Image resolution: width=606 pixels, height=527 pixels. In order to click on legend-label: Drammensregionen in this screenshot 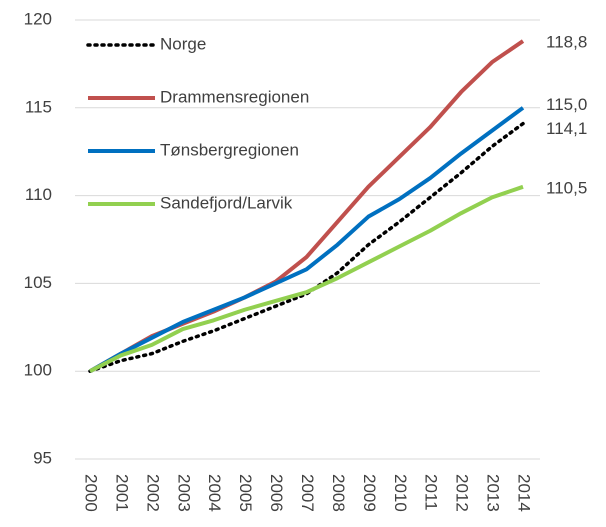, I will do `click(234, 96)`.